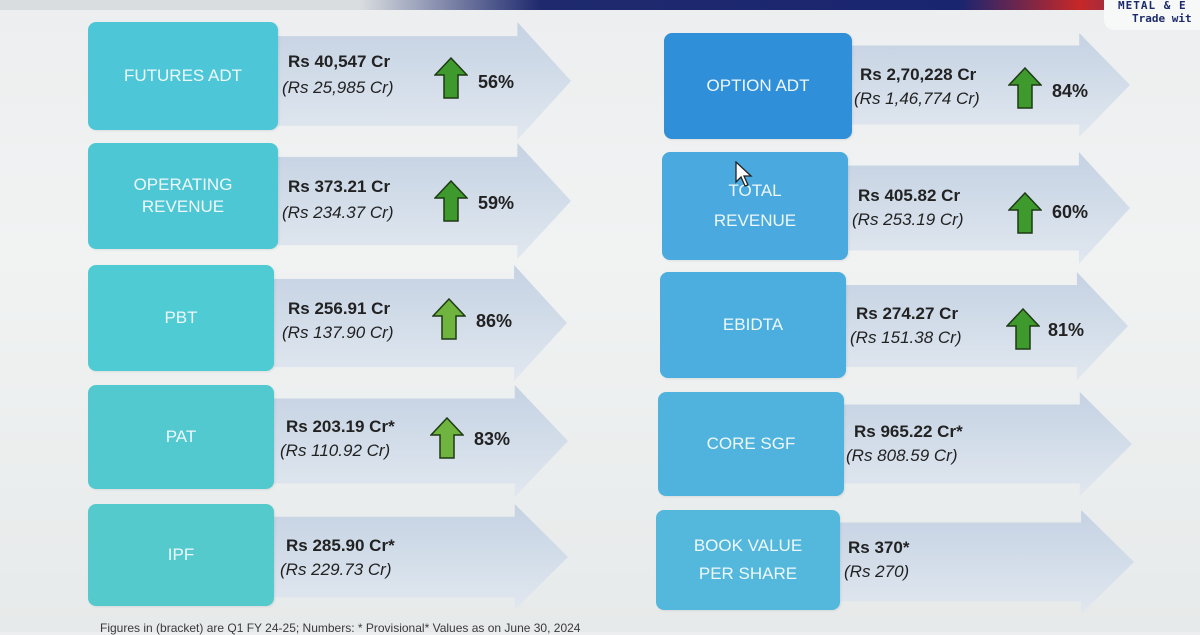 Image resolution: width=1200 pixels, height=635 pixels. What do you see at coordinates (879, 547) in the screenshot?
I see `metric-value: Rs 370*` at bounding box center [879, 547].